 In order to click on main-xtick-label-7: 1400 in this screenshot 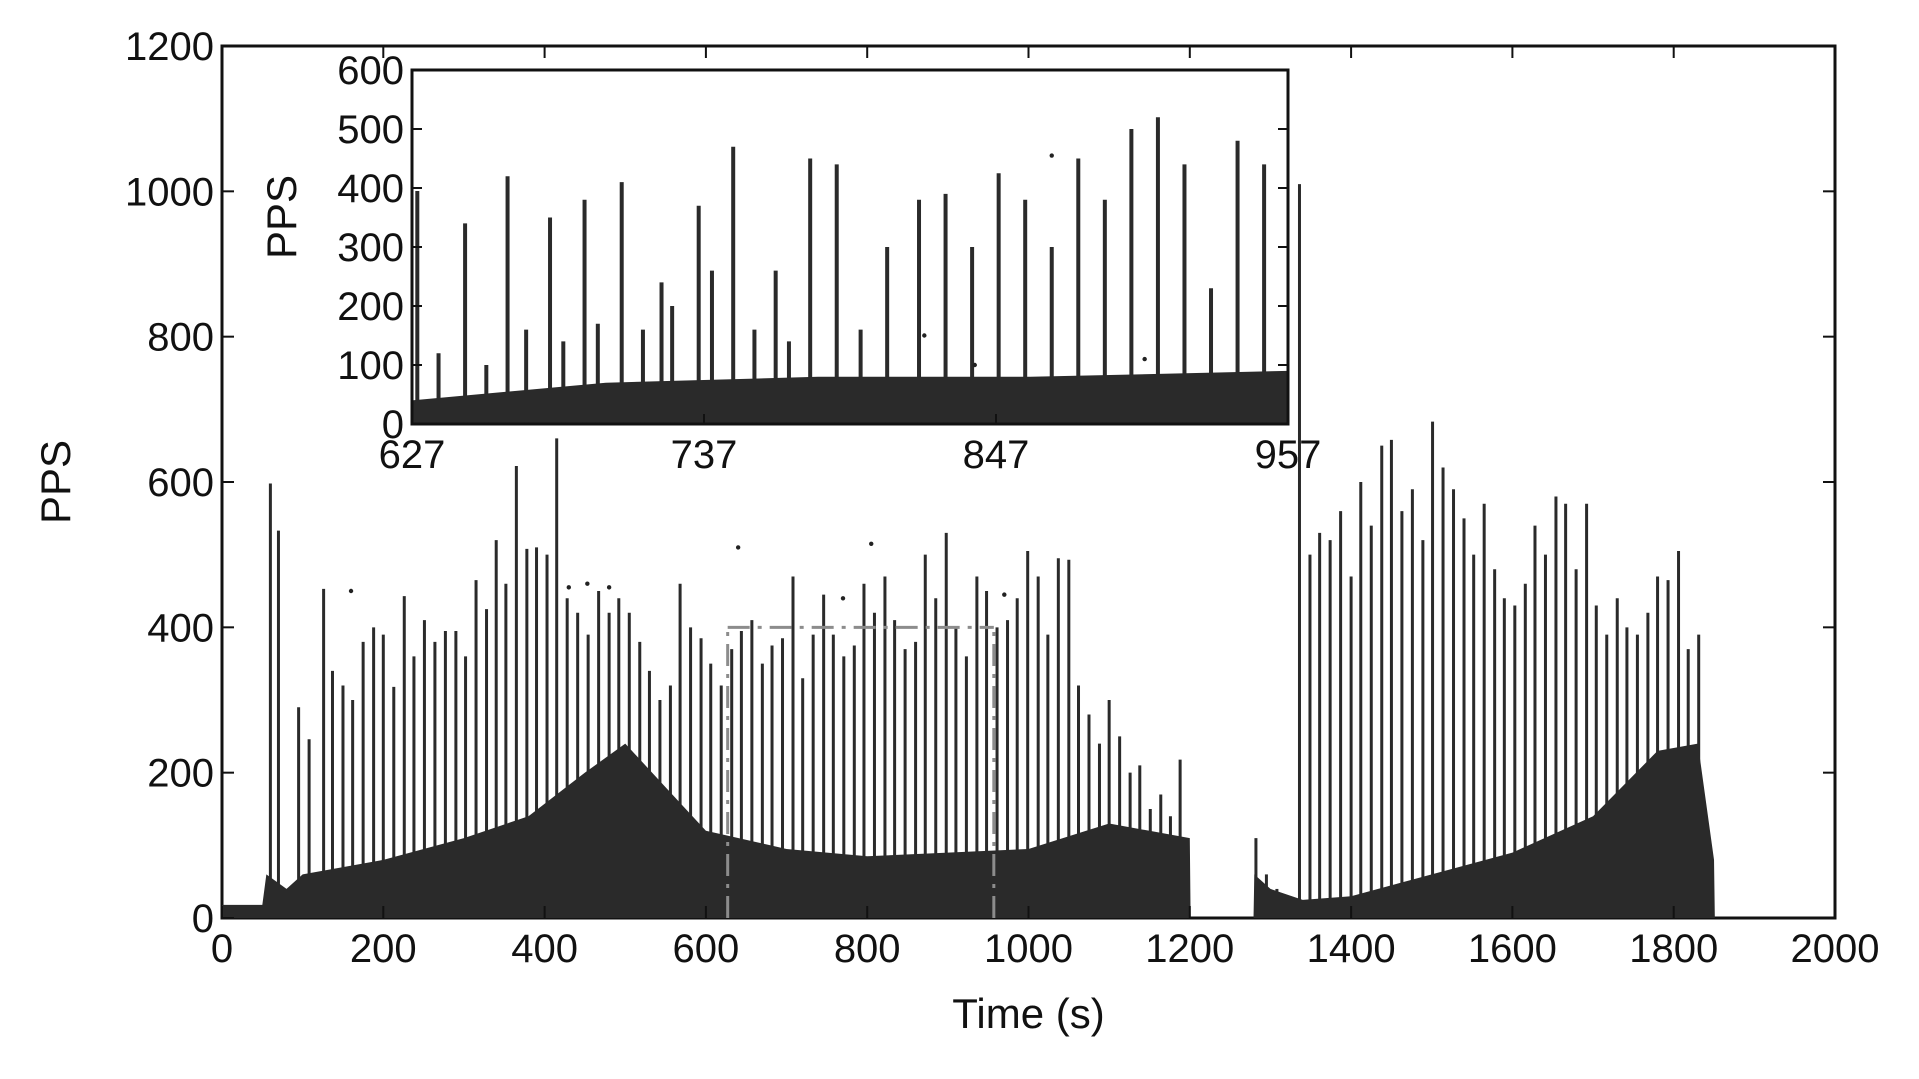, I will do `click(1351, 949)`.